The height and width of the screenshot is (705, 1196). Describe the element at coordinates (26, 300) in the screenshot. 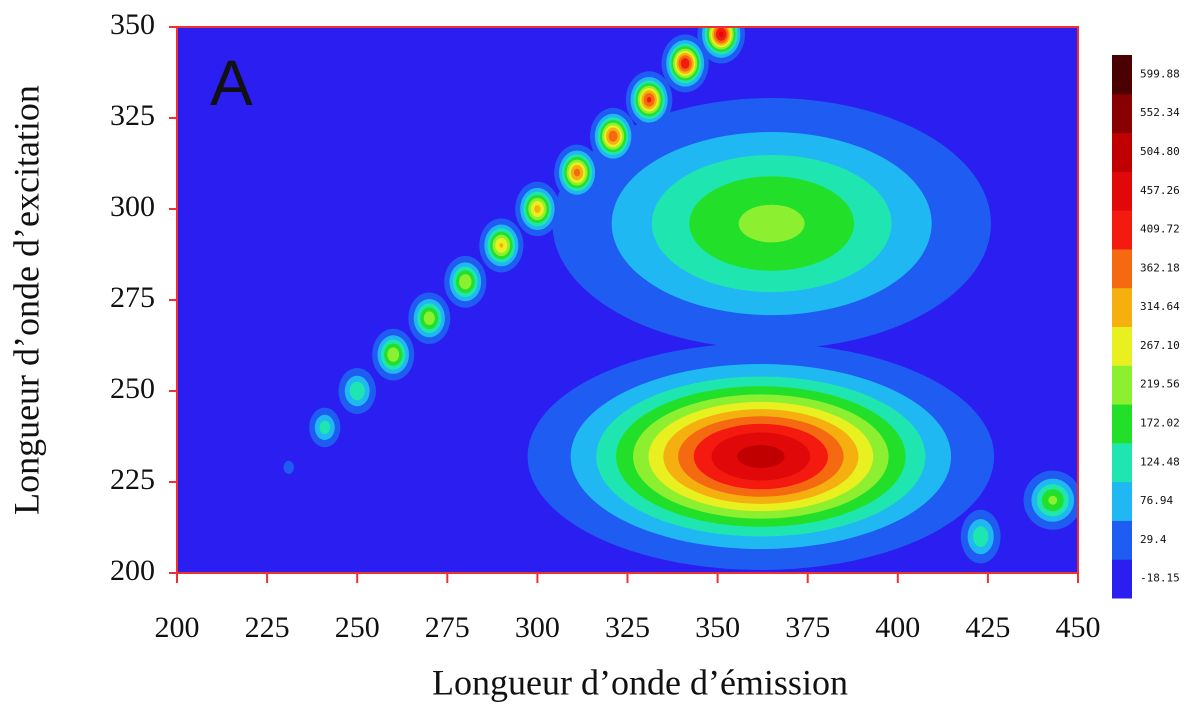

I see `y-axis-label: Longueur d’onde d’excitation` at that location.